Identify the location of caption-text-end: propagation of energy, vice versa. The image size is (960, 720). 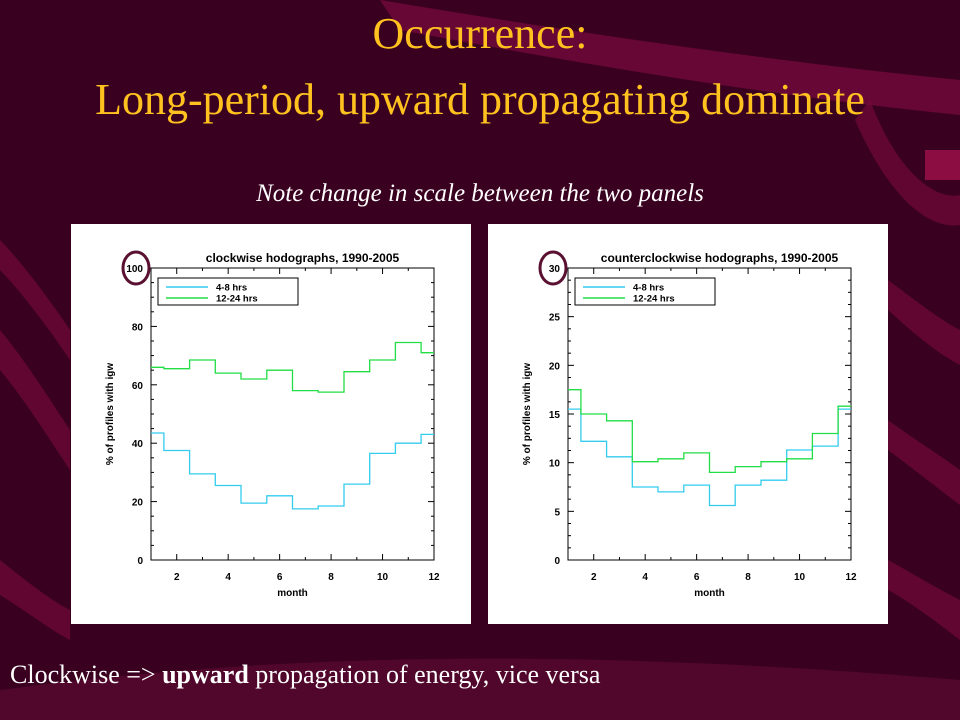
(424, 674).